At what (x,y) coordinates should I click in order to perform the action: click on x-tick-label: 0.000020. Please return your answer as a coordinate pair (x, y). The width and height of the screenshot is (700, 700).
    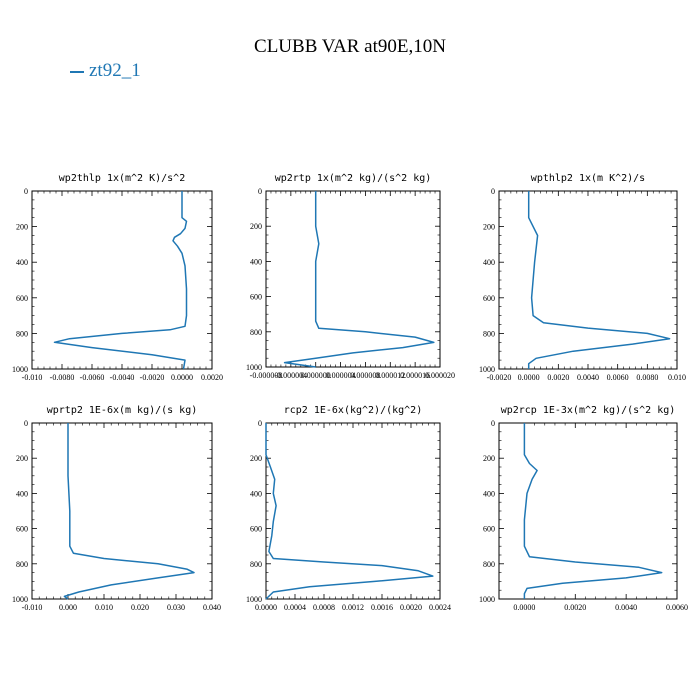
    Looking at the image, I should click on (440, 375).